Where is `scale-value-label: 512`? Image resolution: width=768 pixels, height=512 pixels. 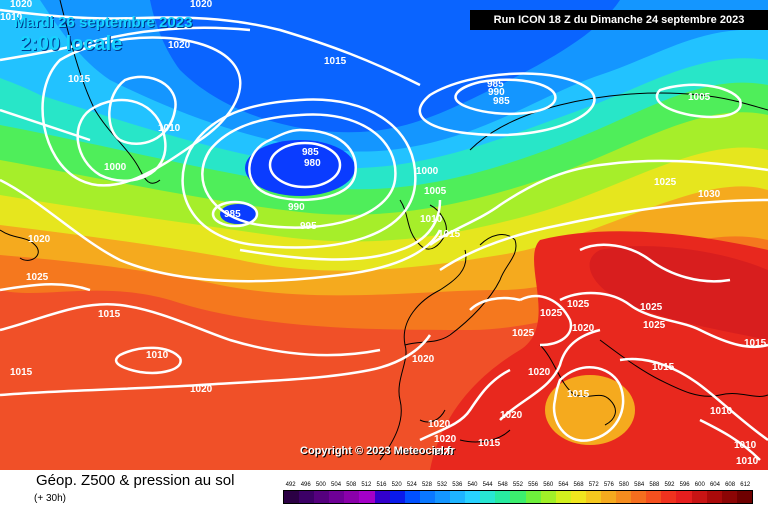
scale-value-label: 512 is located at coordinates (366, 485).